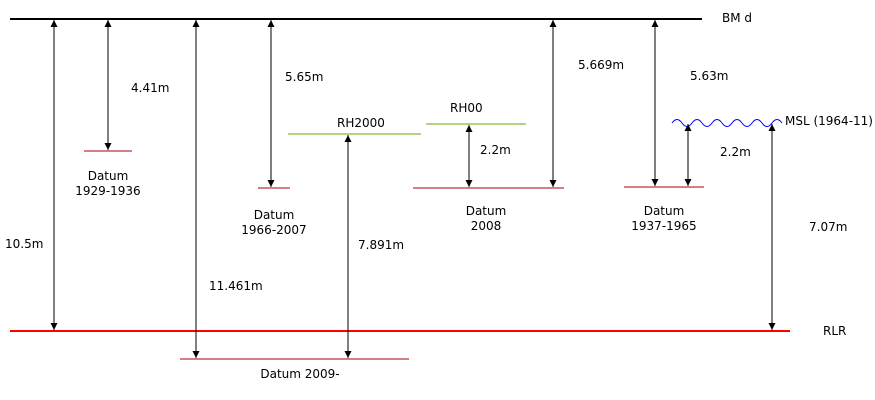 The height and width of the screenshot is (400, 875). I want to click on measure-4-41: 4.41m, so click(150, 88).